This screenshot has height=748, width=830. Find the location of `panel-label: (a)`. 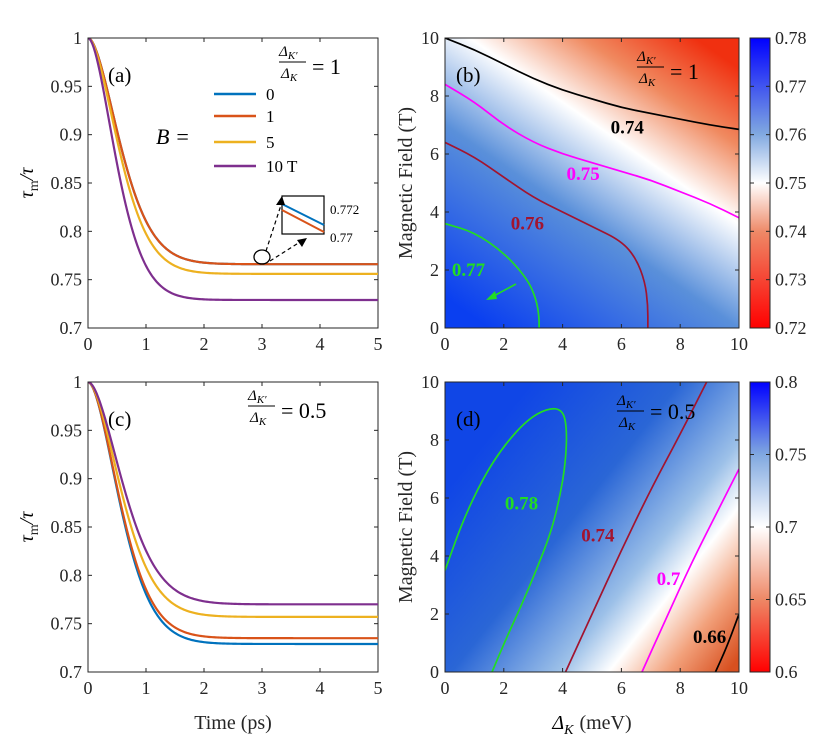

panel-label: (a) is located at coordinates (119, 75).